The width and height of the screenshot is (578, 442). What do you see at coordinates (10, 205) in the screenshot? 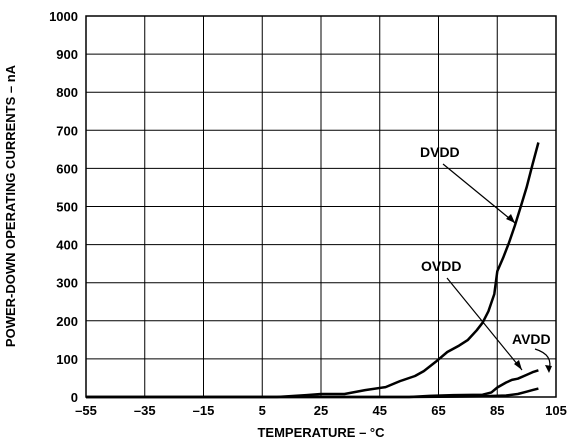
I see `y-axis-title: POWER-DOWN OPERATING CURRENTS – nA` at bounding box center [10, 205].